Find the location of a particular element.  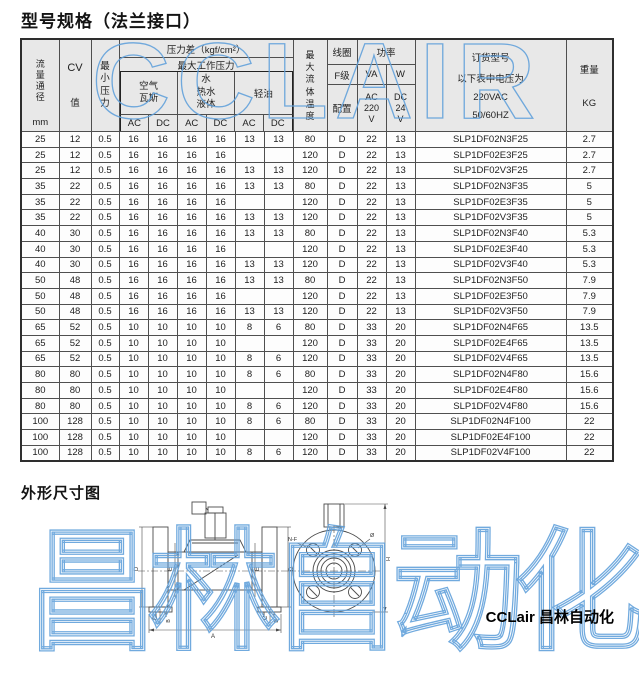

table-cell: SLP1DF02N4F80 is located at coordinates (490, 374).